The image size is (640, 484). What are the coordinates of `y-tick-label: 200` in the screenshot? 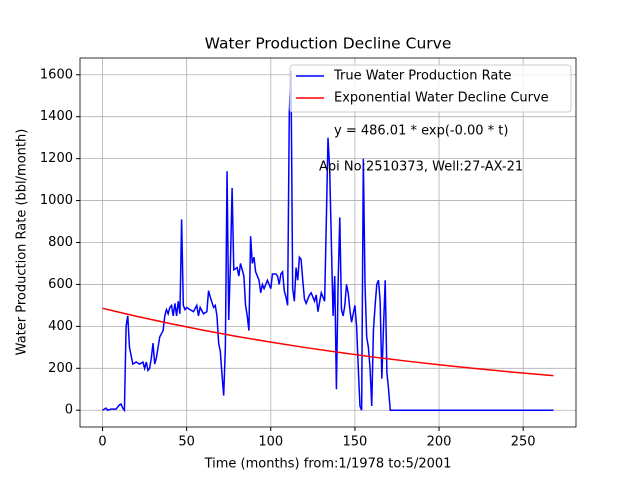 It's located at (60, 368).